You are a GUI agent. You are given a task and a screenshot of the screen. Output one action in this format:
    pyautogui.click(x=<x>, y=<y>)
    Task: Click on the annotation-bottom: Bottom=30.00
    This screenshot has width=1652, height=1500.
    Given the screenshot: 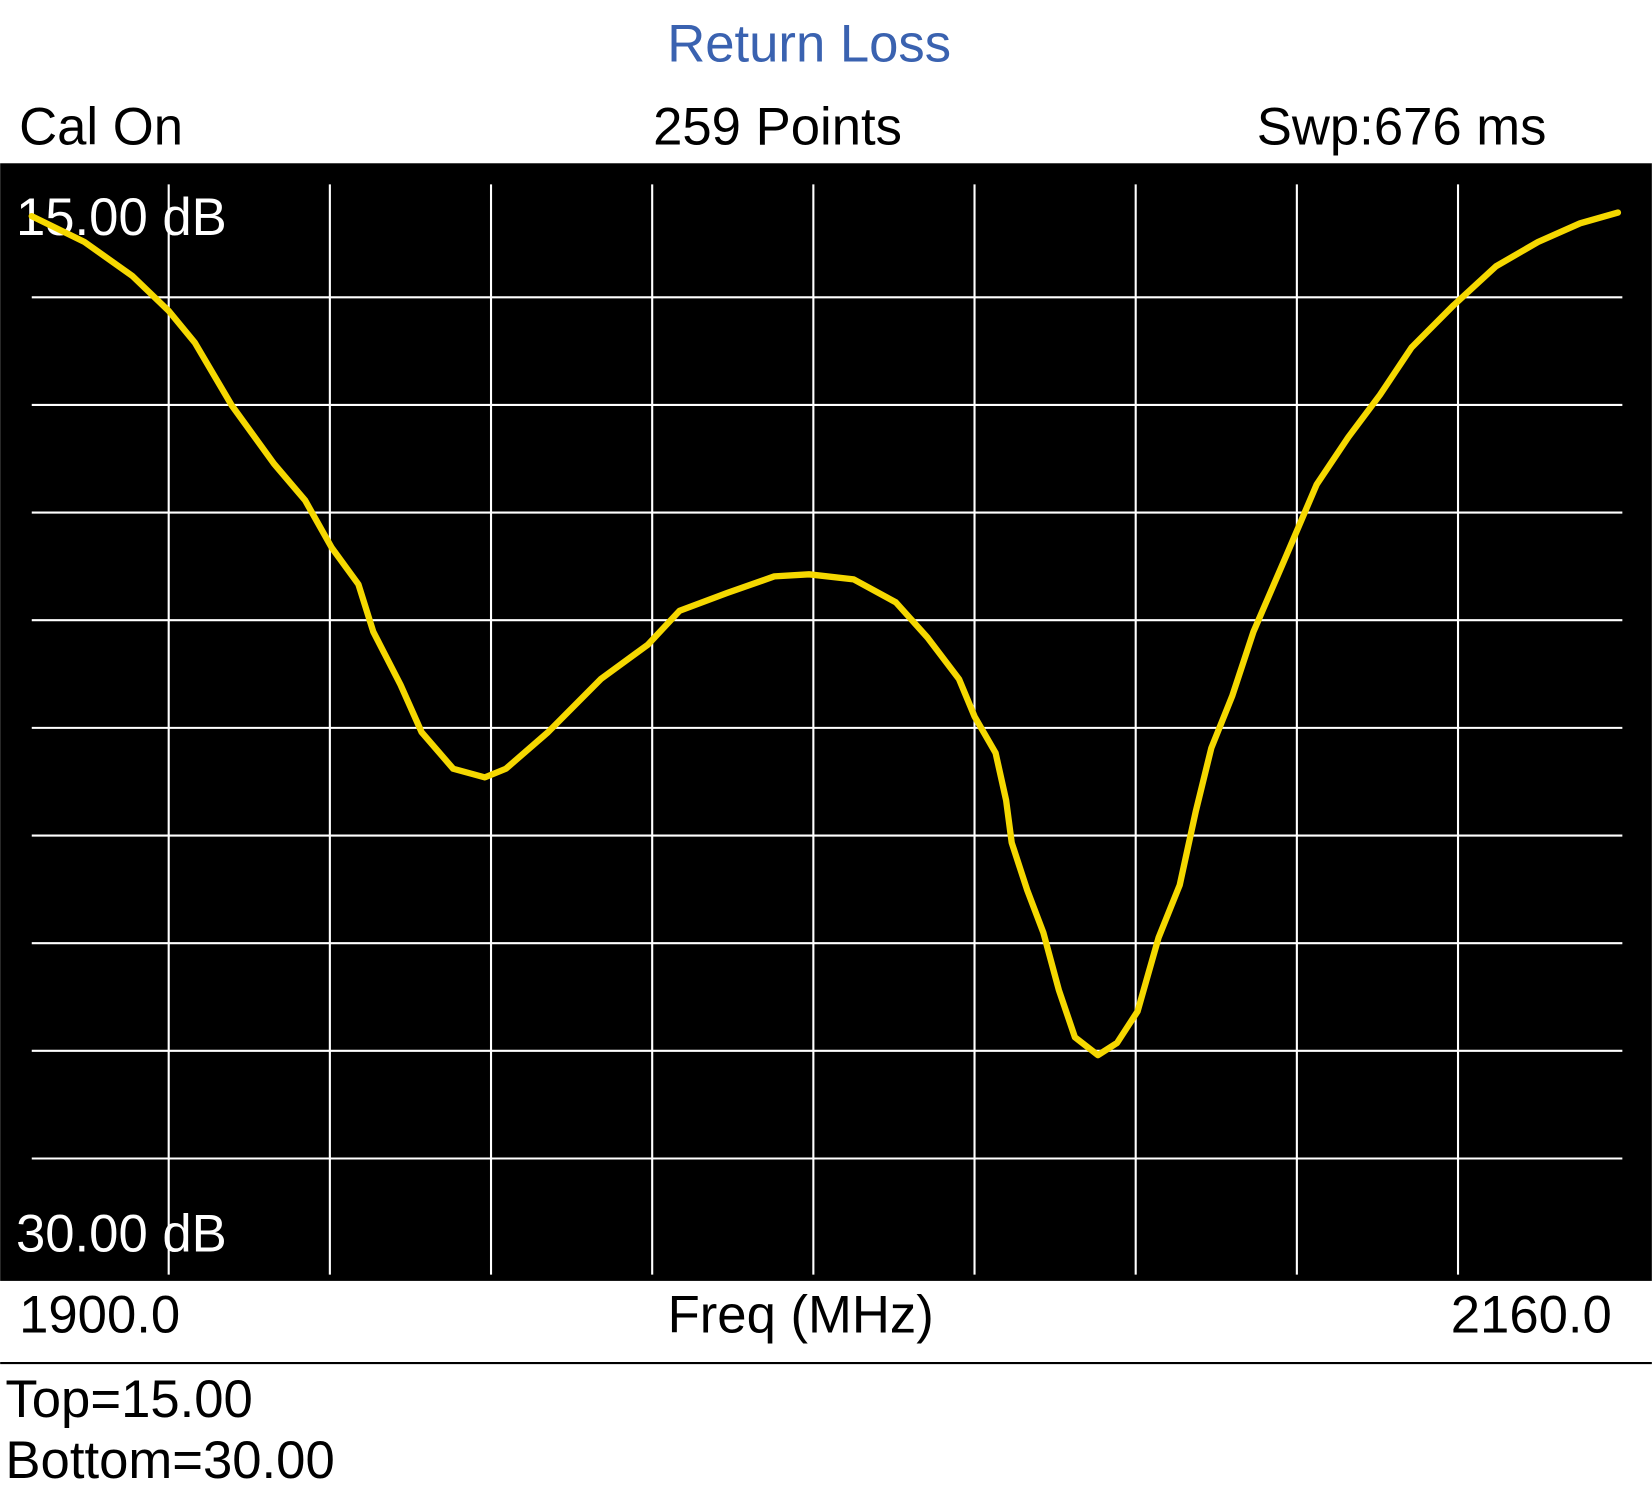 What is the action you would take?
    pyautogui.click(x=169, y=1460)
    